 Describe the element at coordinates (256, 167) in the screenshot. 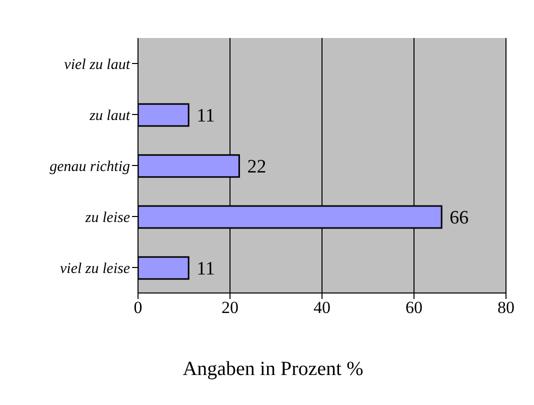

I see `data-label: 22` at that location.